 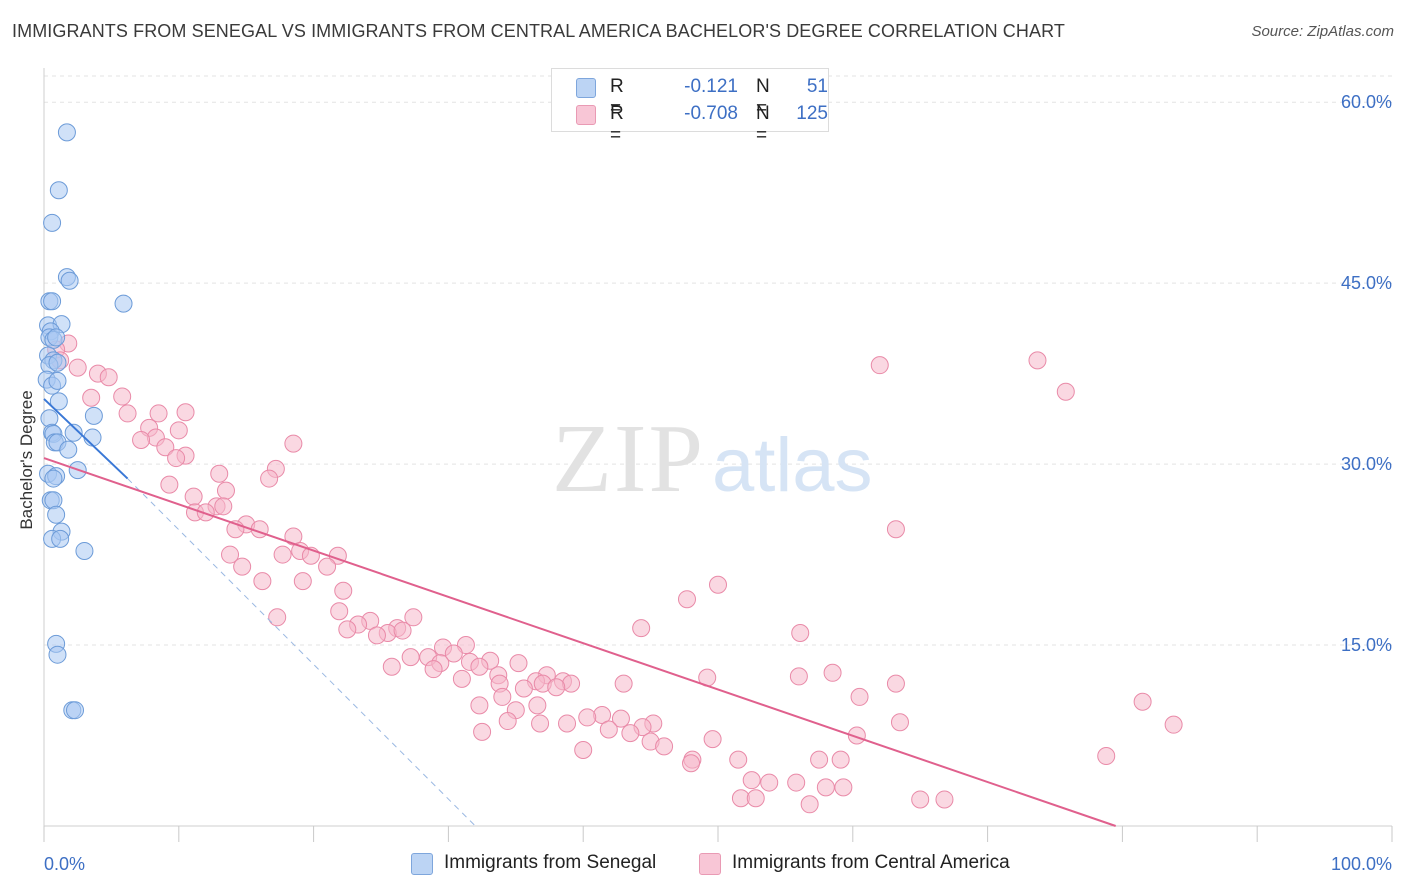 What do you see at coordinates (1361, 864) in the screenshot?
I see `x-max-label: 100.0%` at bounding box center [1361, 864].